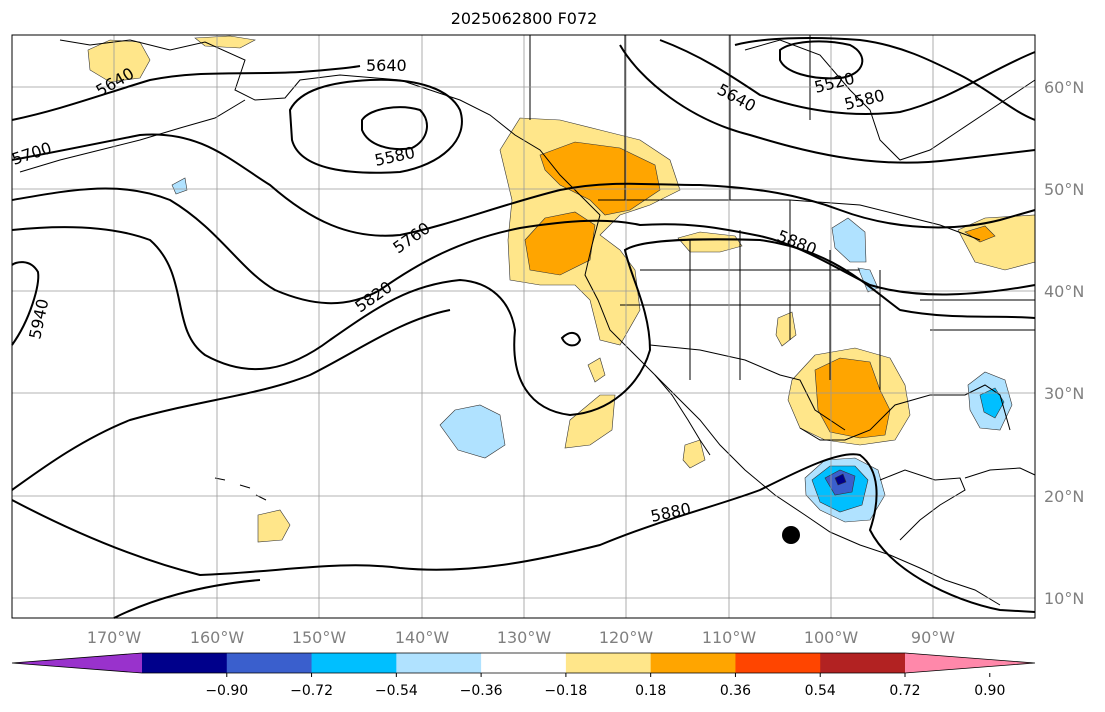  Describe the element at coordinates (524, 637) in the screenshot. I see `lon-label: 130°W` at that location.